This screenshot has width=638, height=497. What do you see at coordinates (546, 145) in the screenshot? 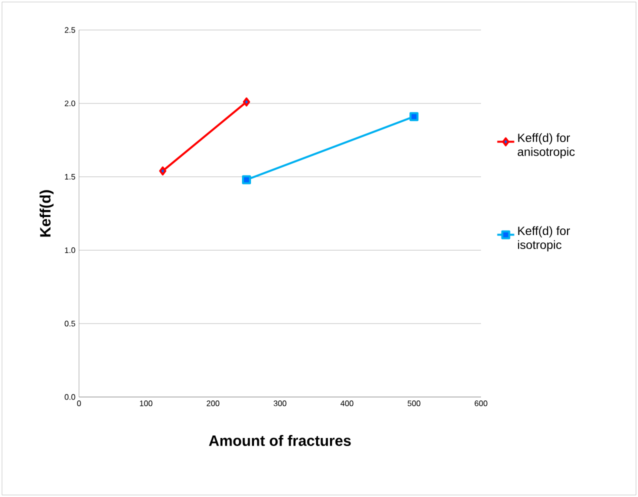
I see `legend-label: Keff(d) for anisotropic` at bounding box center [546, 145].